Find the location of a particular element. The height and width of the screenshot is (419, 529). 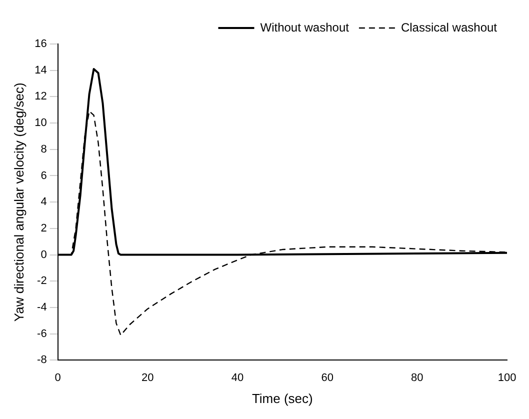

y-tick-label: -6 is located at coordinates (42, 334).